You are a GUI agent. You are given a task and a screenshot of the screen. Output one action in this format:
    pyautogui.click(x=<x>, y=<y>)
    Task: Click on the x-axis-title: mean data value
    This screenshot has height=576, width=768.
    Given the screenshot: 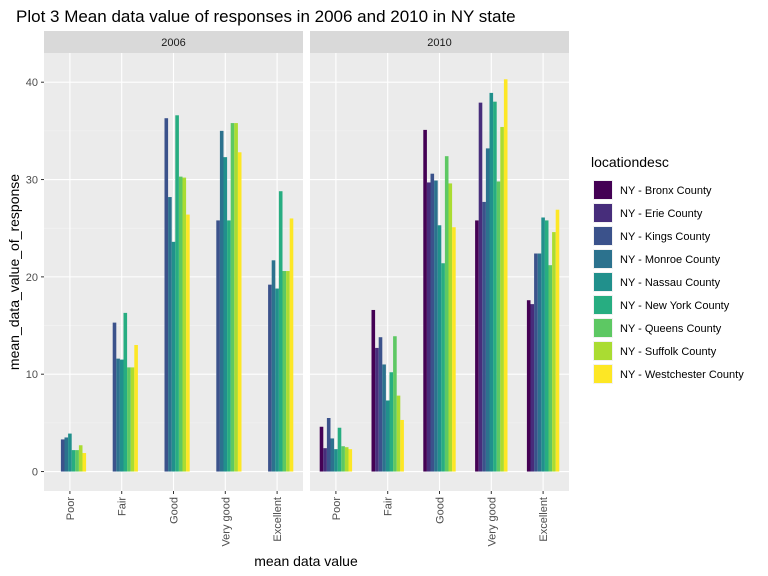 What is the action you would take?
    pyautogui.click(x=306, y=561)
    